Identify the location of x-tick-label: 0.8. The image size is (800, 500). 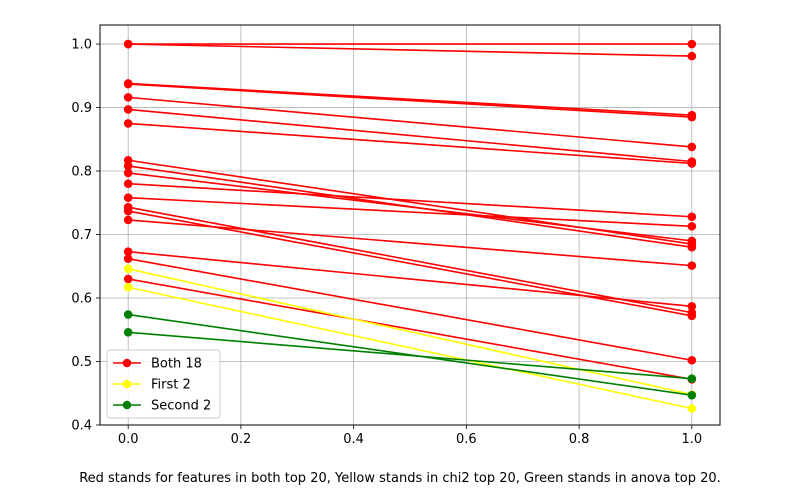
(579, 439).